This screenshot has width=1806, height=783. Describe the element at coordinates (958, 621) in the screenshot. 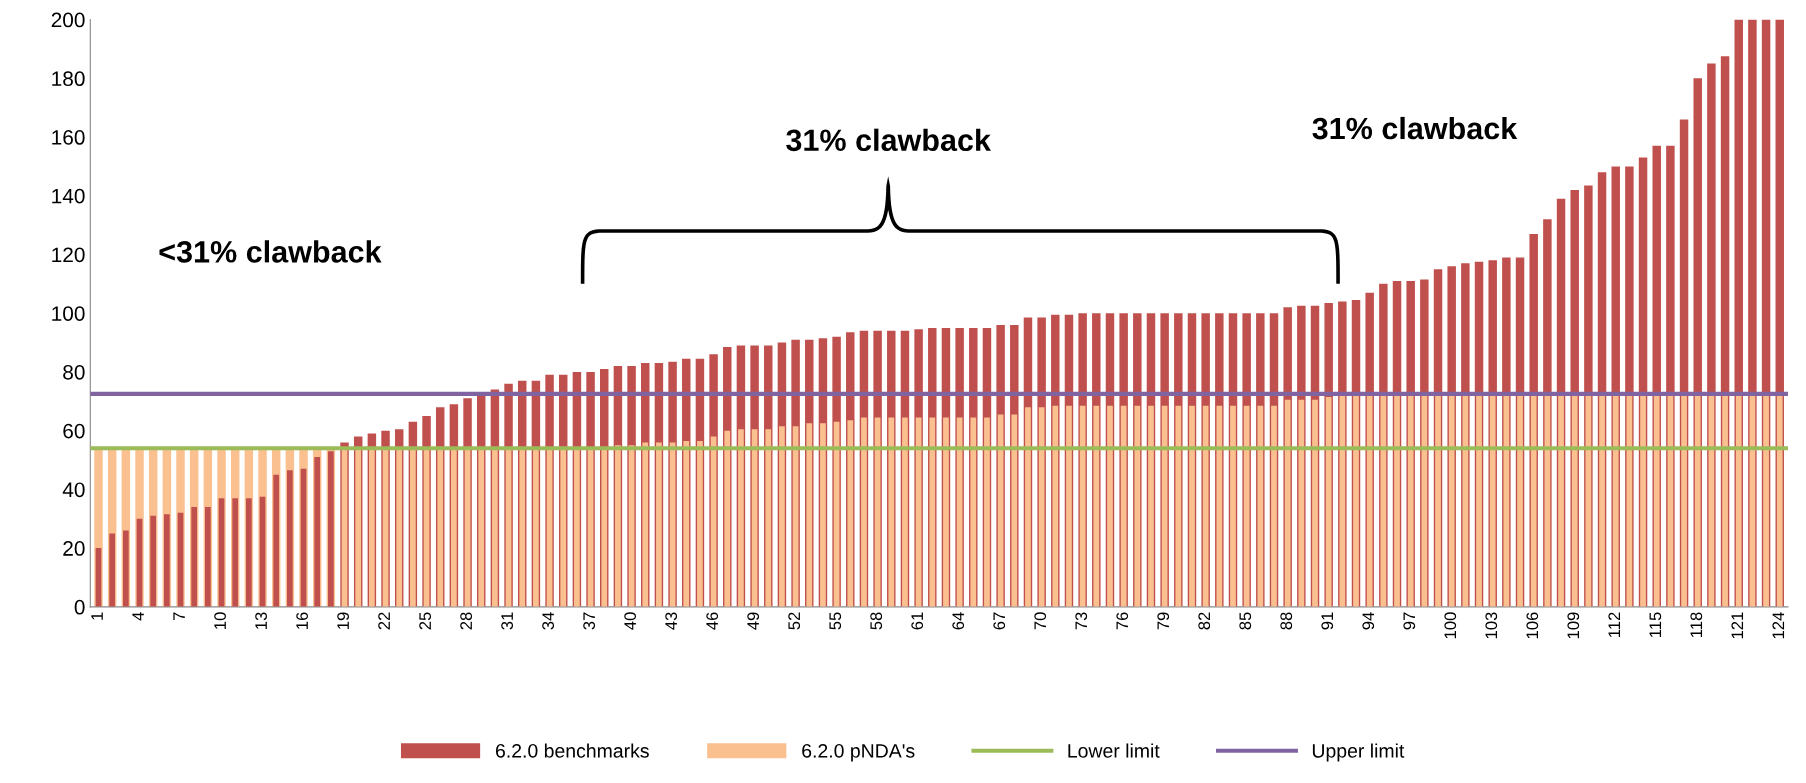

I see `x-tick-label: 64` at that location.